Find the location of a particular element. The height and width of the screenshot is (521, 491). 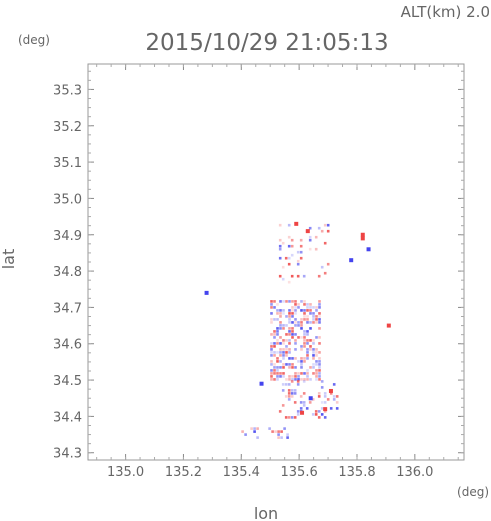

x-tick-label: 136.0 is located at coordinates (414, 472).